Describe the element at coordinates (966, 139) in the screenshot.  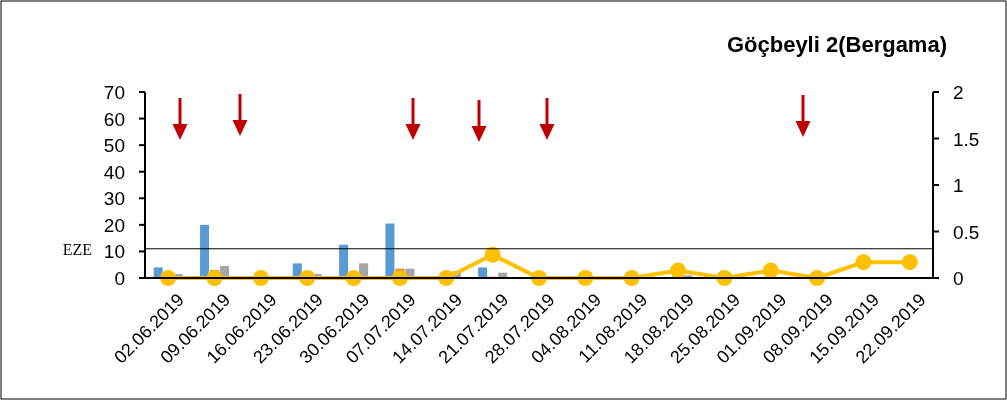
I see `y2-tick-label: 1.5` at that location.